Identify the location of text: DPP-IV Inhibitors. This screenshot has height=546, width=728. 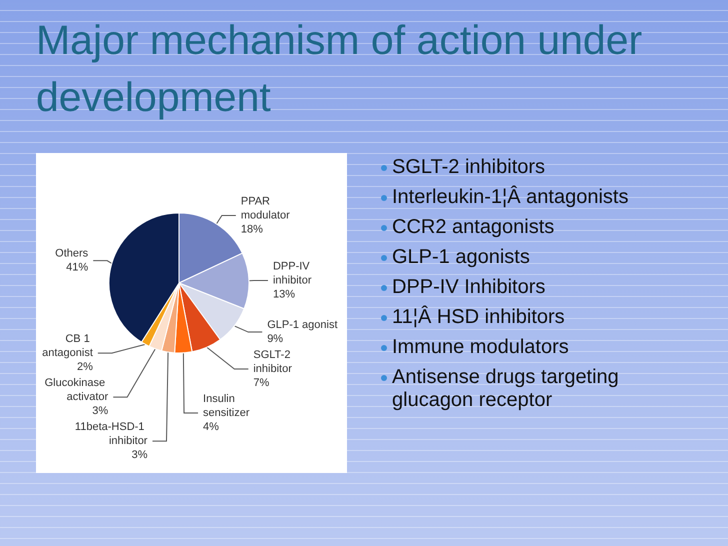
(469, 287).